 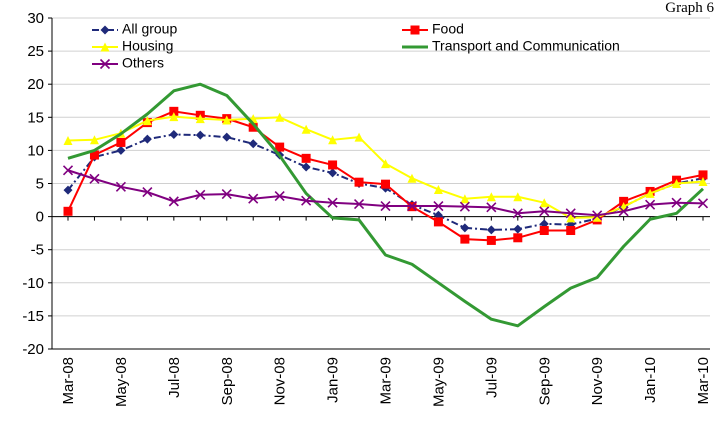 What do you see at coordinates (703, 381) in the screenshot?
I see `x-tick-label: Mar-10` at bounding box center [703, 381].